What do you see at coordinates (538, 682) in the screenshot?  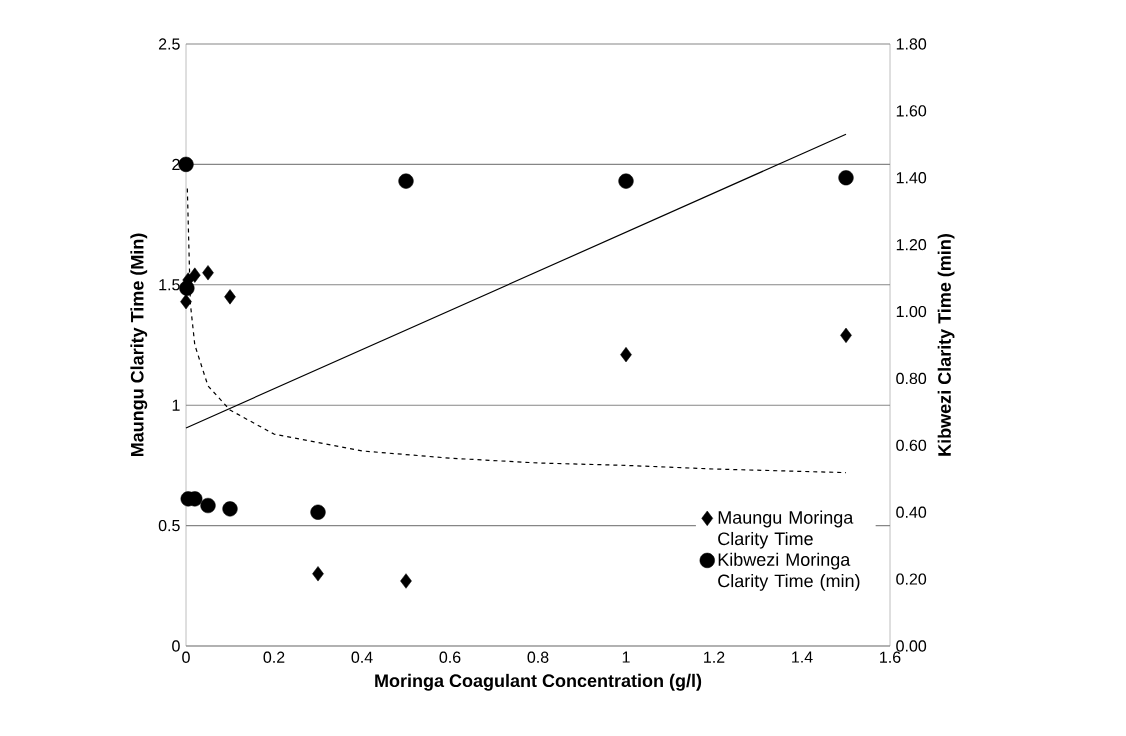 I see `x-axis-title: Moringa Coagulant Concentration (g/l)` at bounding box center [538, 682].